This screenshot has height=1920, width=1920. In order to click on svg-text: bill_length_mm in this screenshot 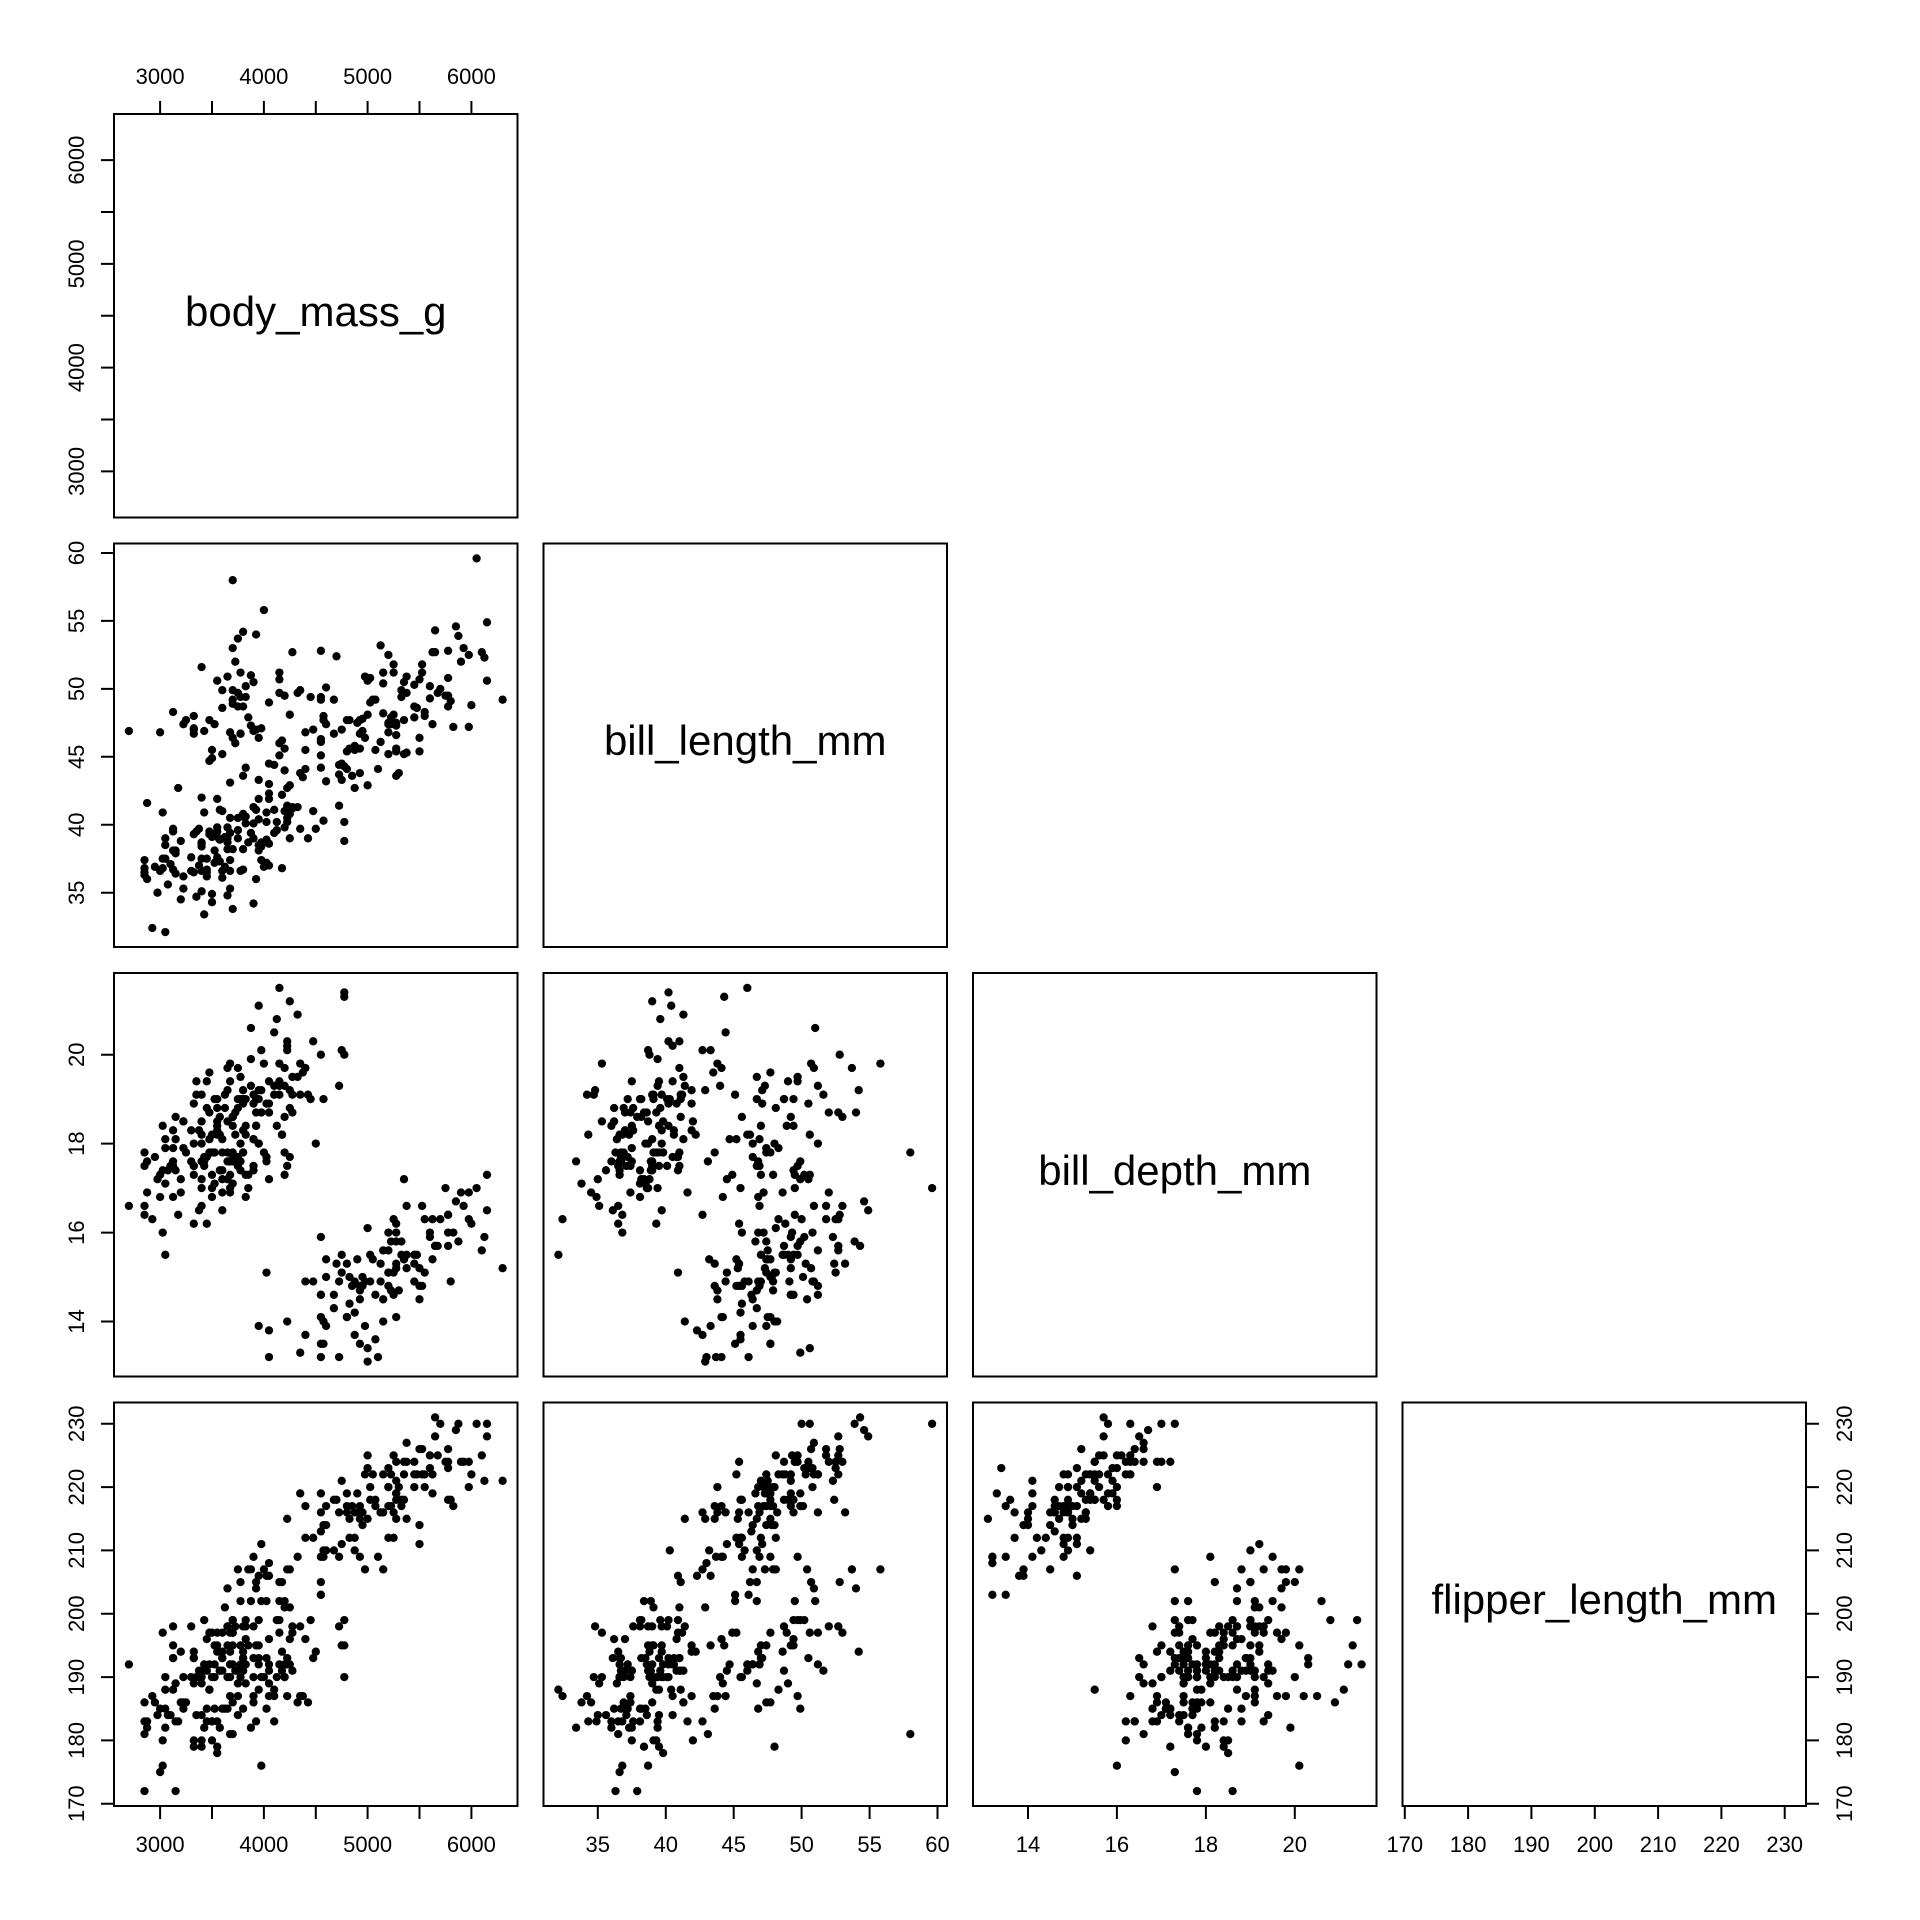, I will do `click(745, 740)`.